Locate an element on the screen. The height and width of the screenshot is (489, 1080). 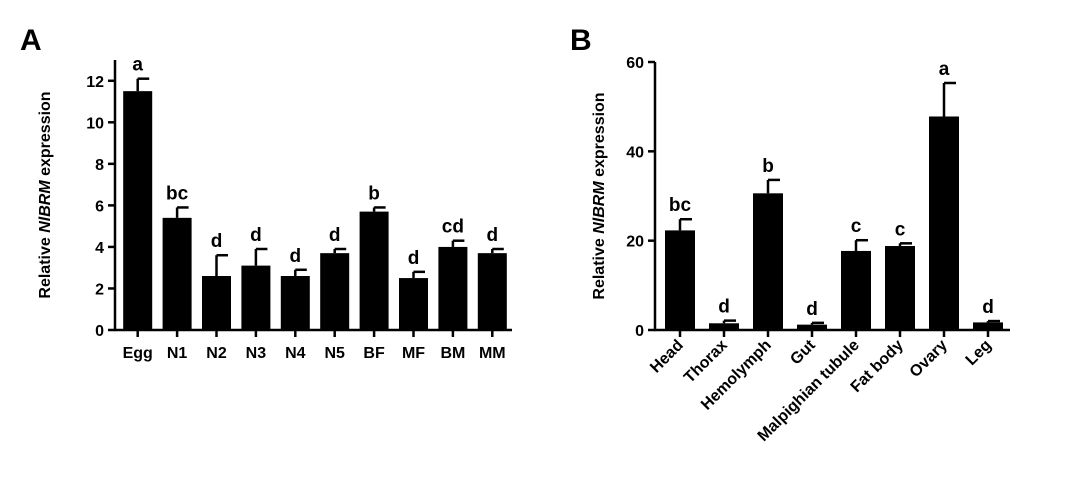
bar-egg is located at coordinates (138, 211).